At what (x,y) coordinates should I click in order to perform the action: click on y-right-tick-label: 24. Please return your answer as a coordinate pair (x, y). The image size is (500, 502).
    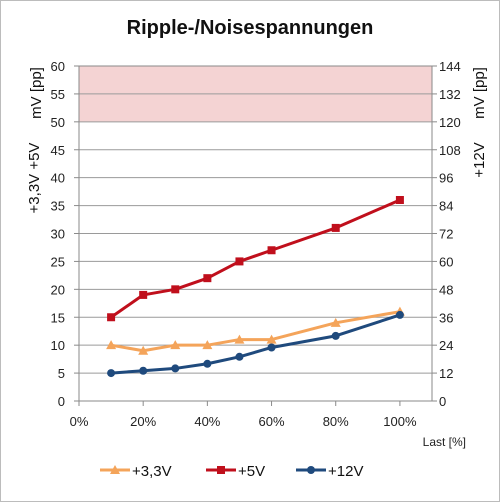
    Looking at the image, I should click on (446, 345).